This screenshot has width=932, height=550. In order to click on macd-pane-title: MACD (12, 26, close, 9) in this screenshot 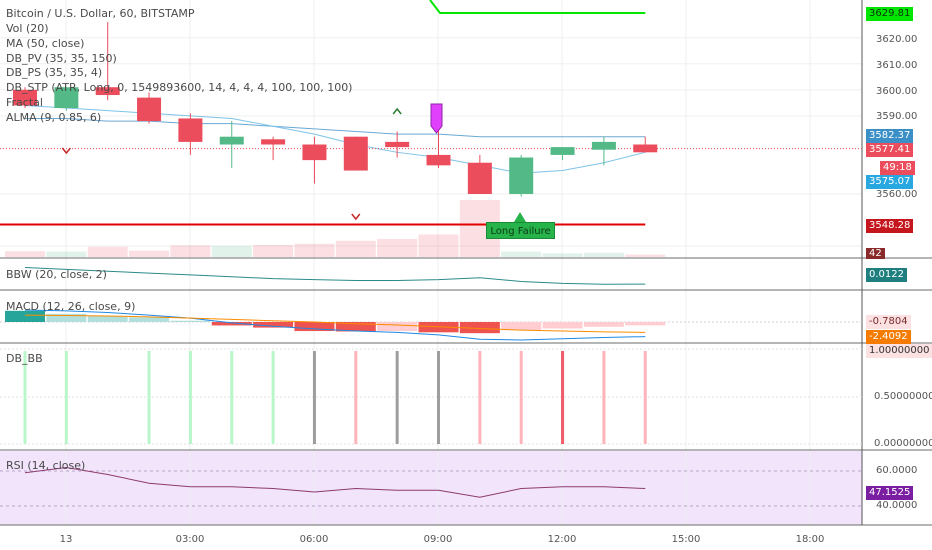, I will do `click(71, 306)`.